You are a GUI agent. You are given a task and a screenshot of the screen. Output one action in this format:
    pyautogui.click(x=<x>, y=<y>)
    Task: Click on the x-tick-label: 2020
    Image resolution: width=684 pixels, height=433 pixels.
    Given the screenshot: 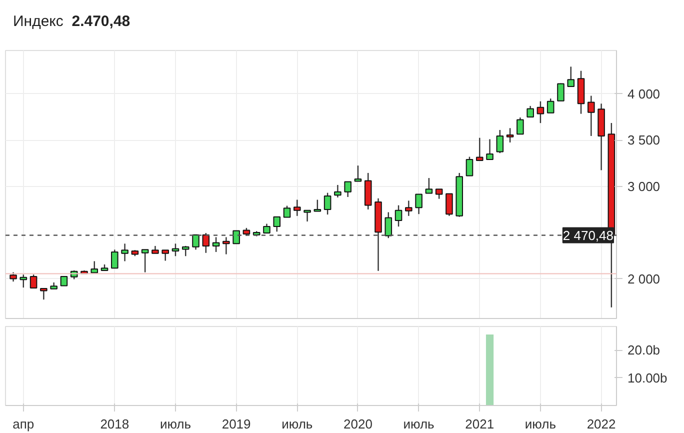 What is the action you would take?
    pyautogui.click(x=358, y=424)
    